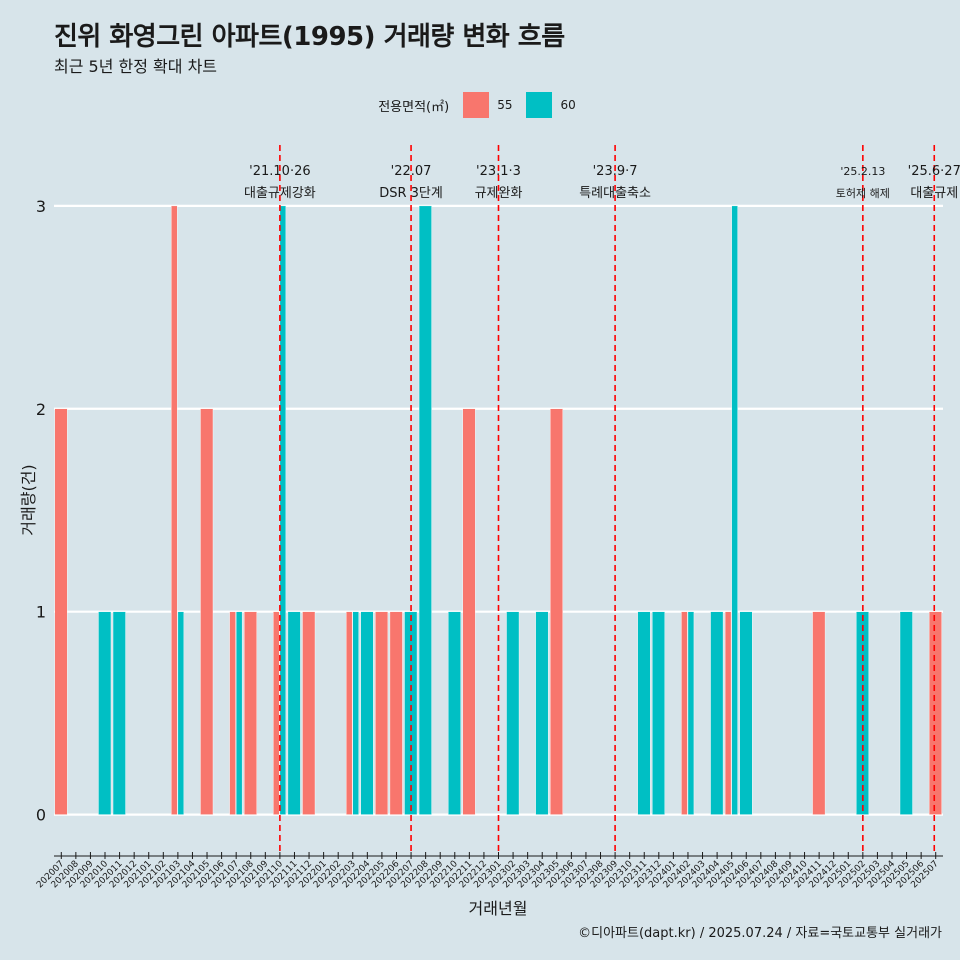  What do you see at coordinates (41, 206) in the screenshot?
I see `y-tick-label-3: 3` at bounding box center [41, 206].